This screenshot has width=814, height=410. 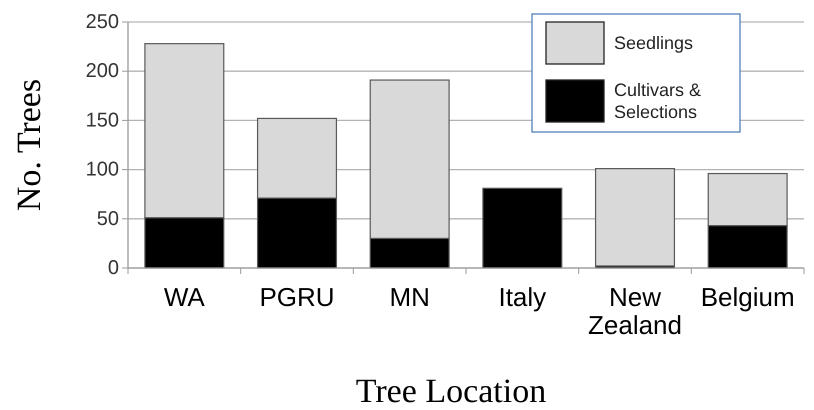 I want to click on x-tick-label: WA, so click(x=185, y=297).